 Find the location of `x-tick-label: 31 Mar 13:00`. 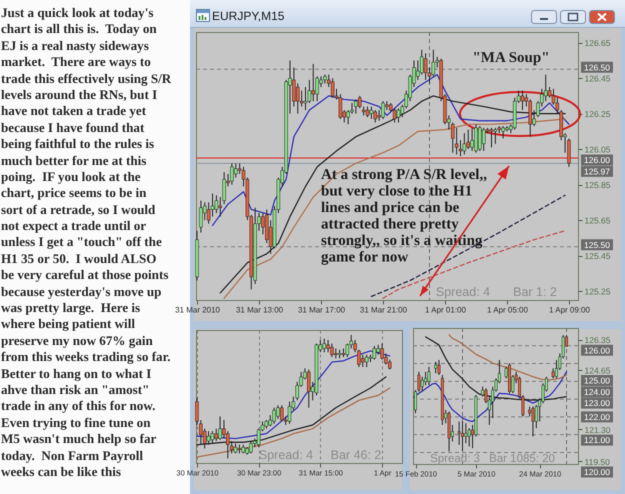

x-tick-label: 31 Mar 13:00 is located at coordinates (260, 310).